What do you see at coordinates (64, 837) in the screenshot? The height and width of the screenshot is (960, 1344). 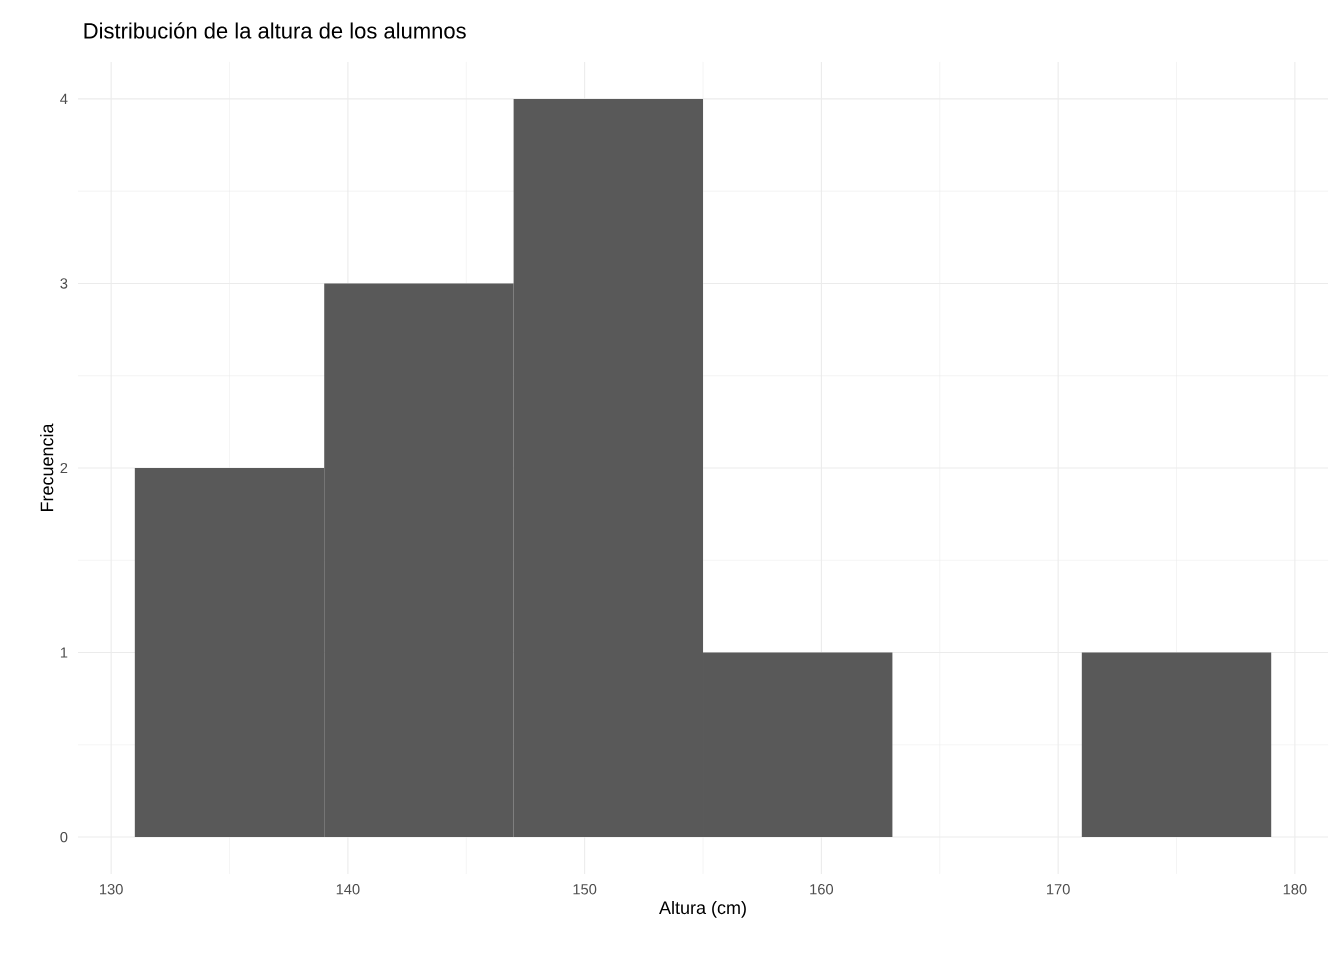 I see `y-tick-label: 0` at bounding box center [64, 837].